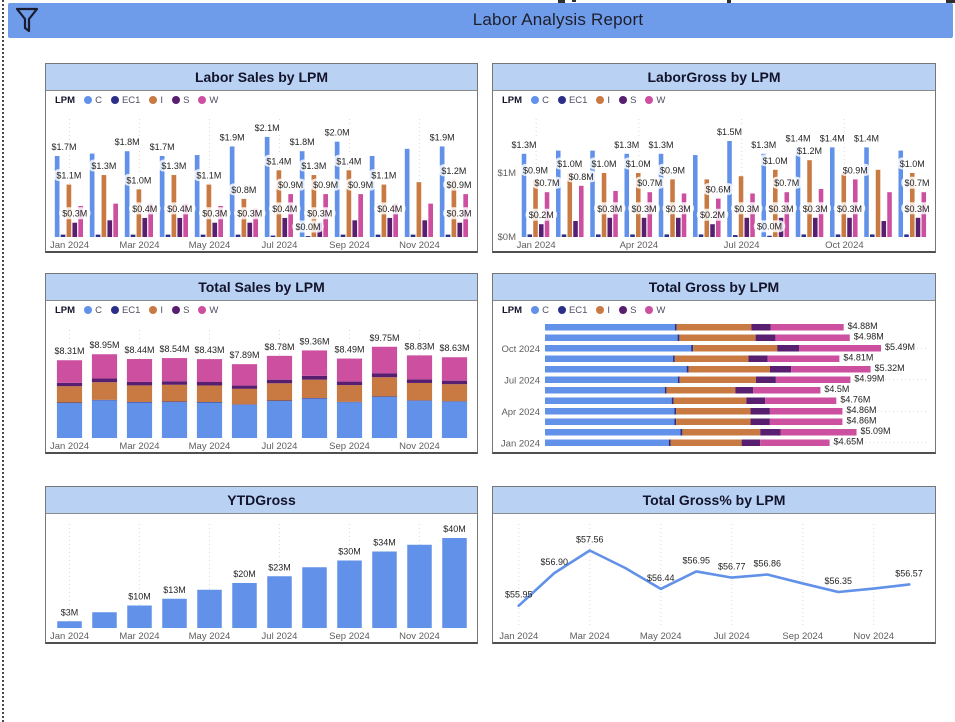  What do you see at coordinates (267, 128) in the screenshot?
I see `svg-text: $2.1M` at bounding box center [267, 128].